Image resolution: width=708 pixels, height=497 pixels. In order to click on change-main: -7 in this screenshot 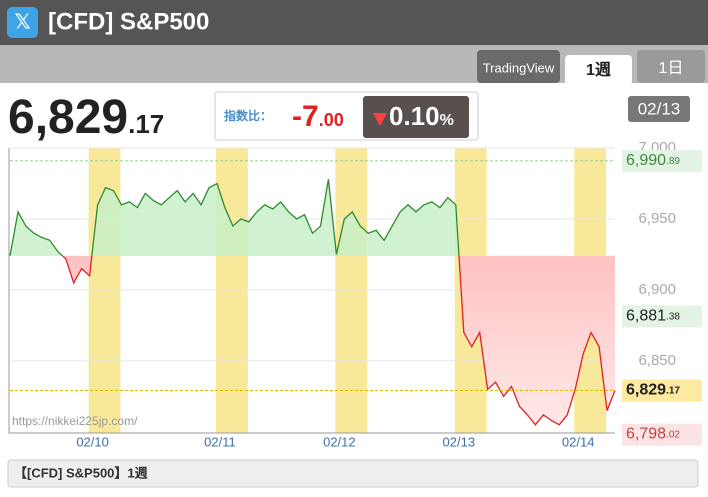, I will do `click(305, 116)`.